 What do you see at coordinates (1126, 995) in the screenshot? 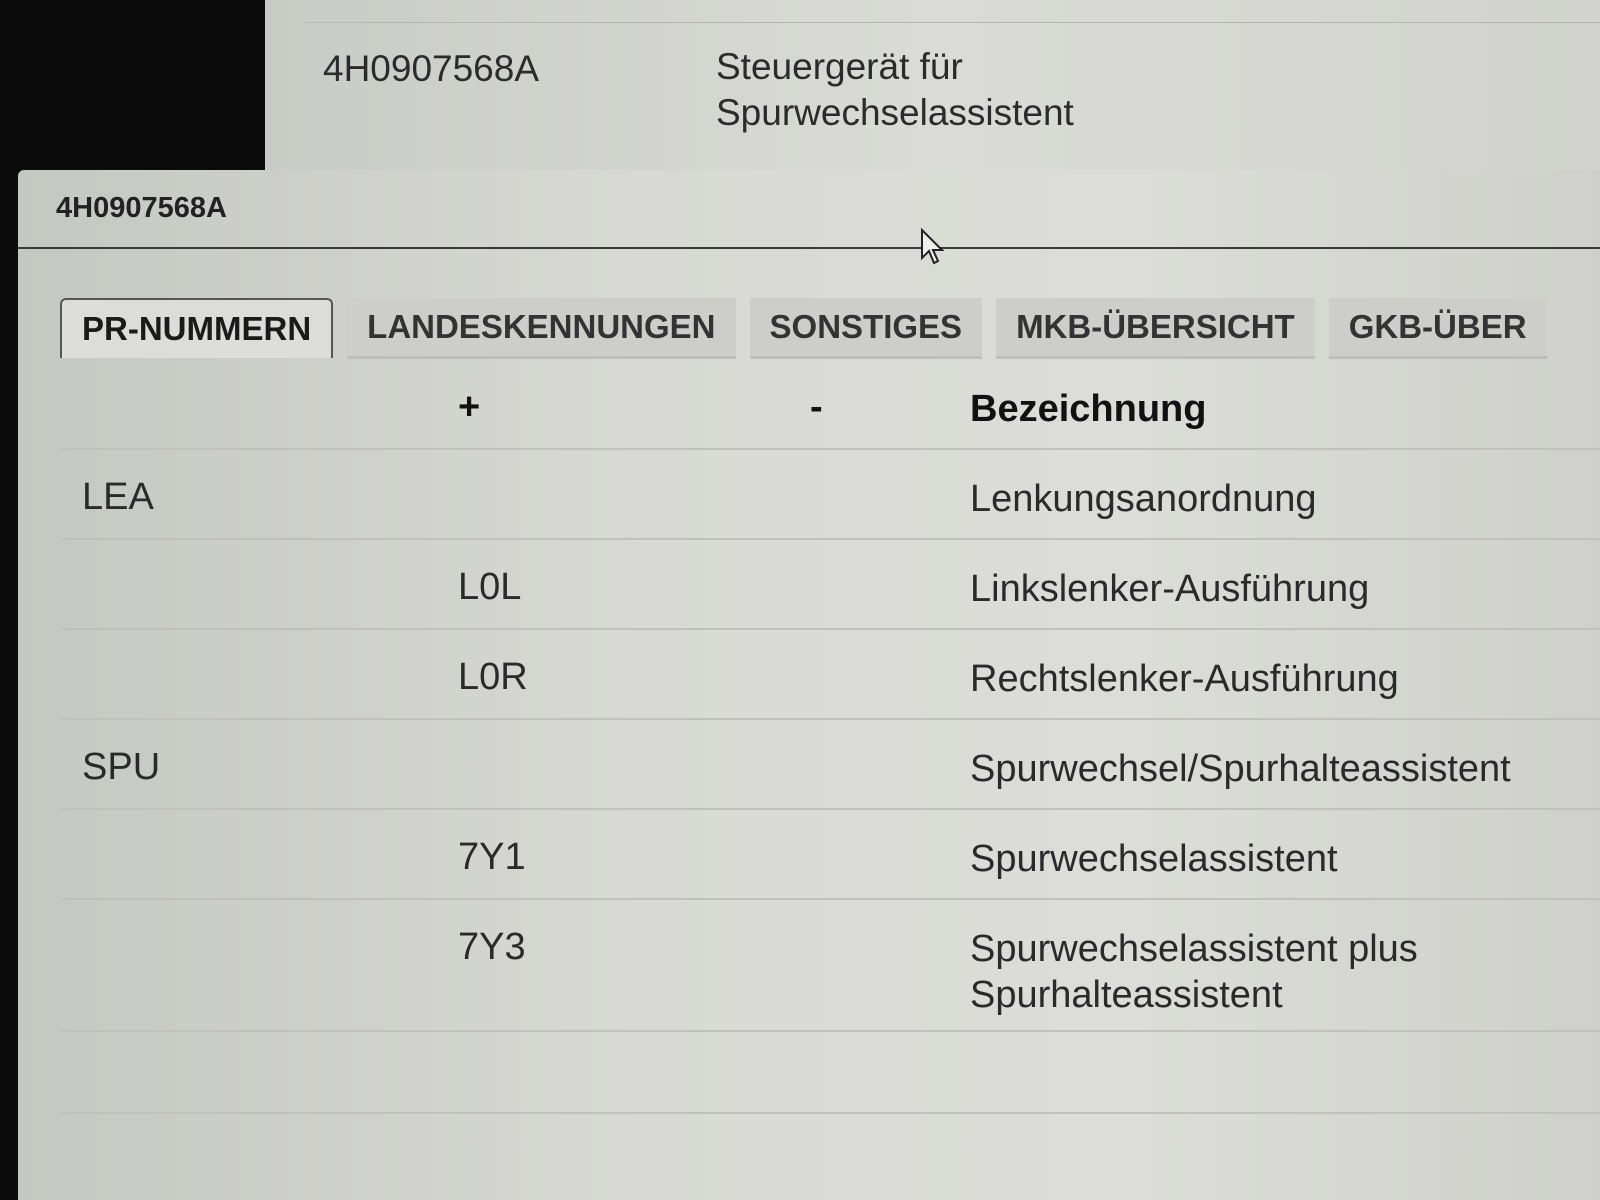
I see `cell-description-line2: Spurhalteassistent` at bounding box center [1126, 995].